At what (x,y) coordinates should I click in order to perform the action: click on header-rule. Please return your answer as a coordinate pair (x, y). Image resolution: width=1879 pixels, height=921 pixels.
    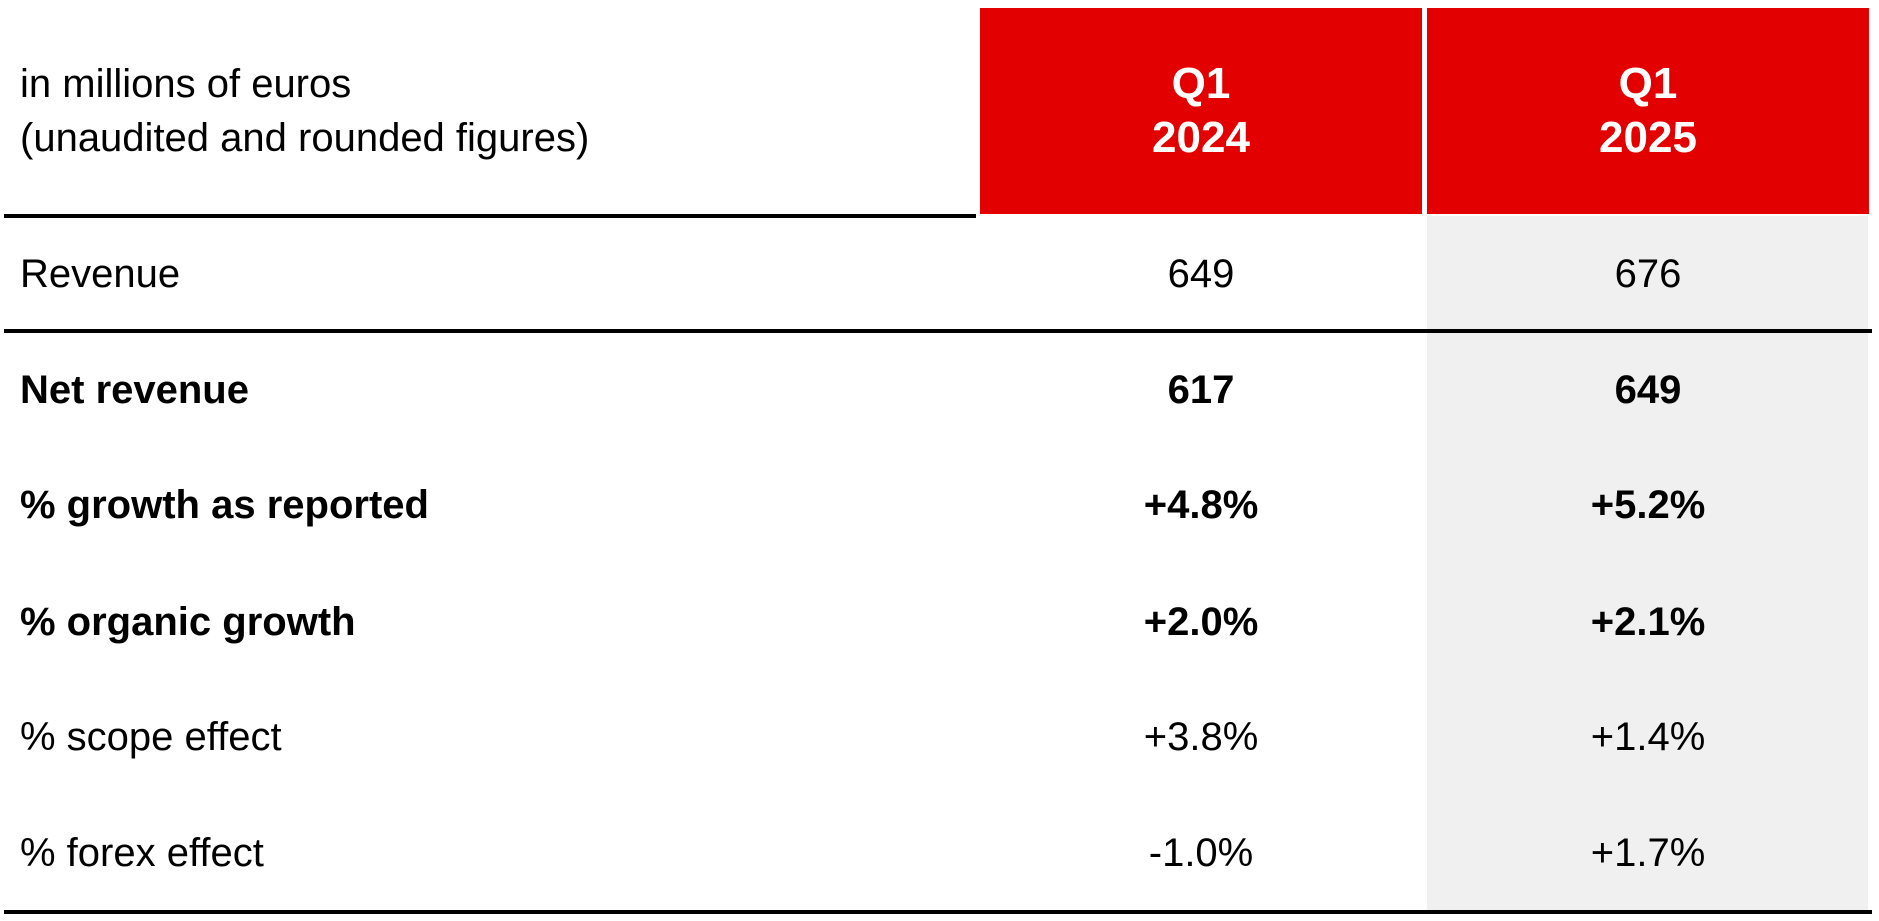
    Looking at the image, I should click on (490, 216).